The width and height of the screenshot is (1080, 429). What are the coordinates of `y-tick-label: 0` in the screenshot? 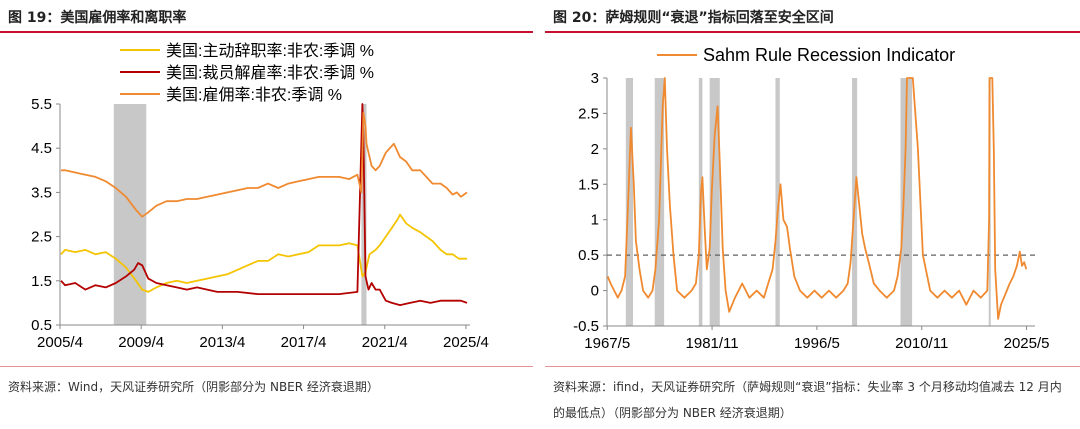 It's located at (595, 291).